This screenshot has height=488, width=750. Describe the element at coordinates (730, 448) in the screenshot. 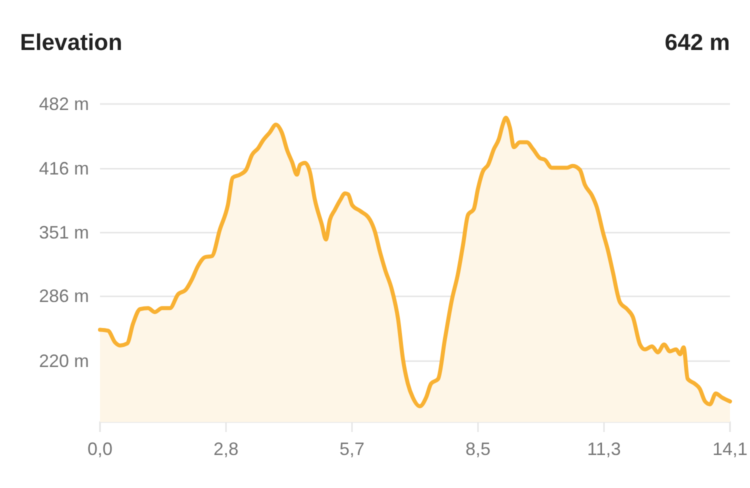

I see `x-tick-label: 14,1` at that location.